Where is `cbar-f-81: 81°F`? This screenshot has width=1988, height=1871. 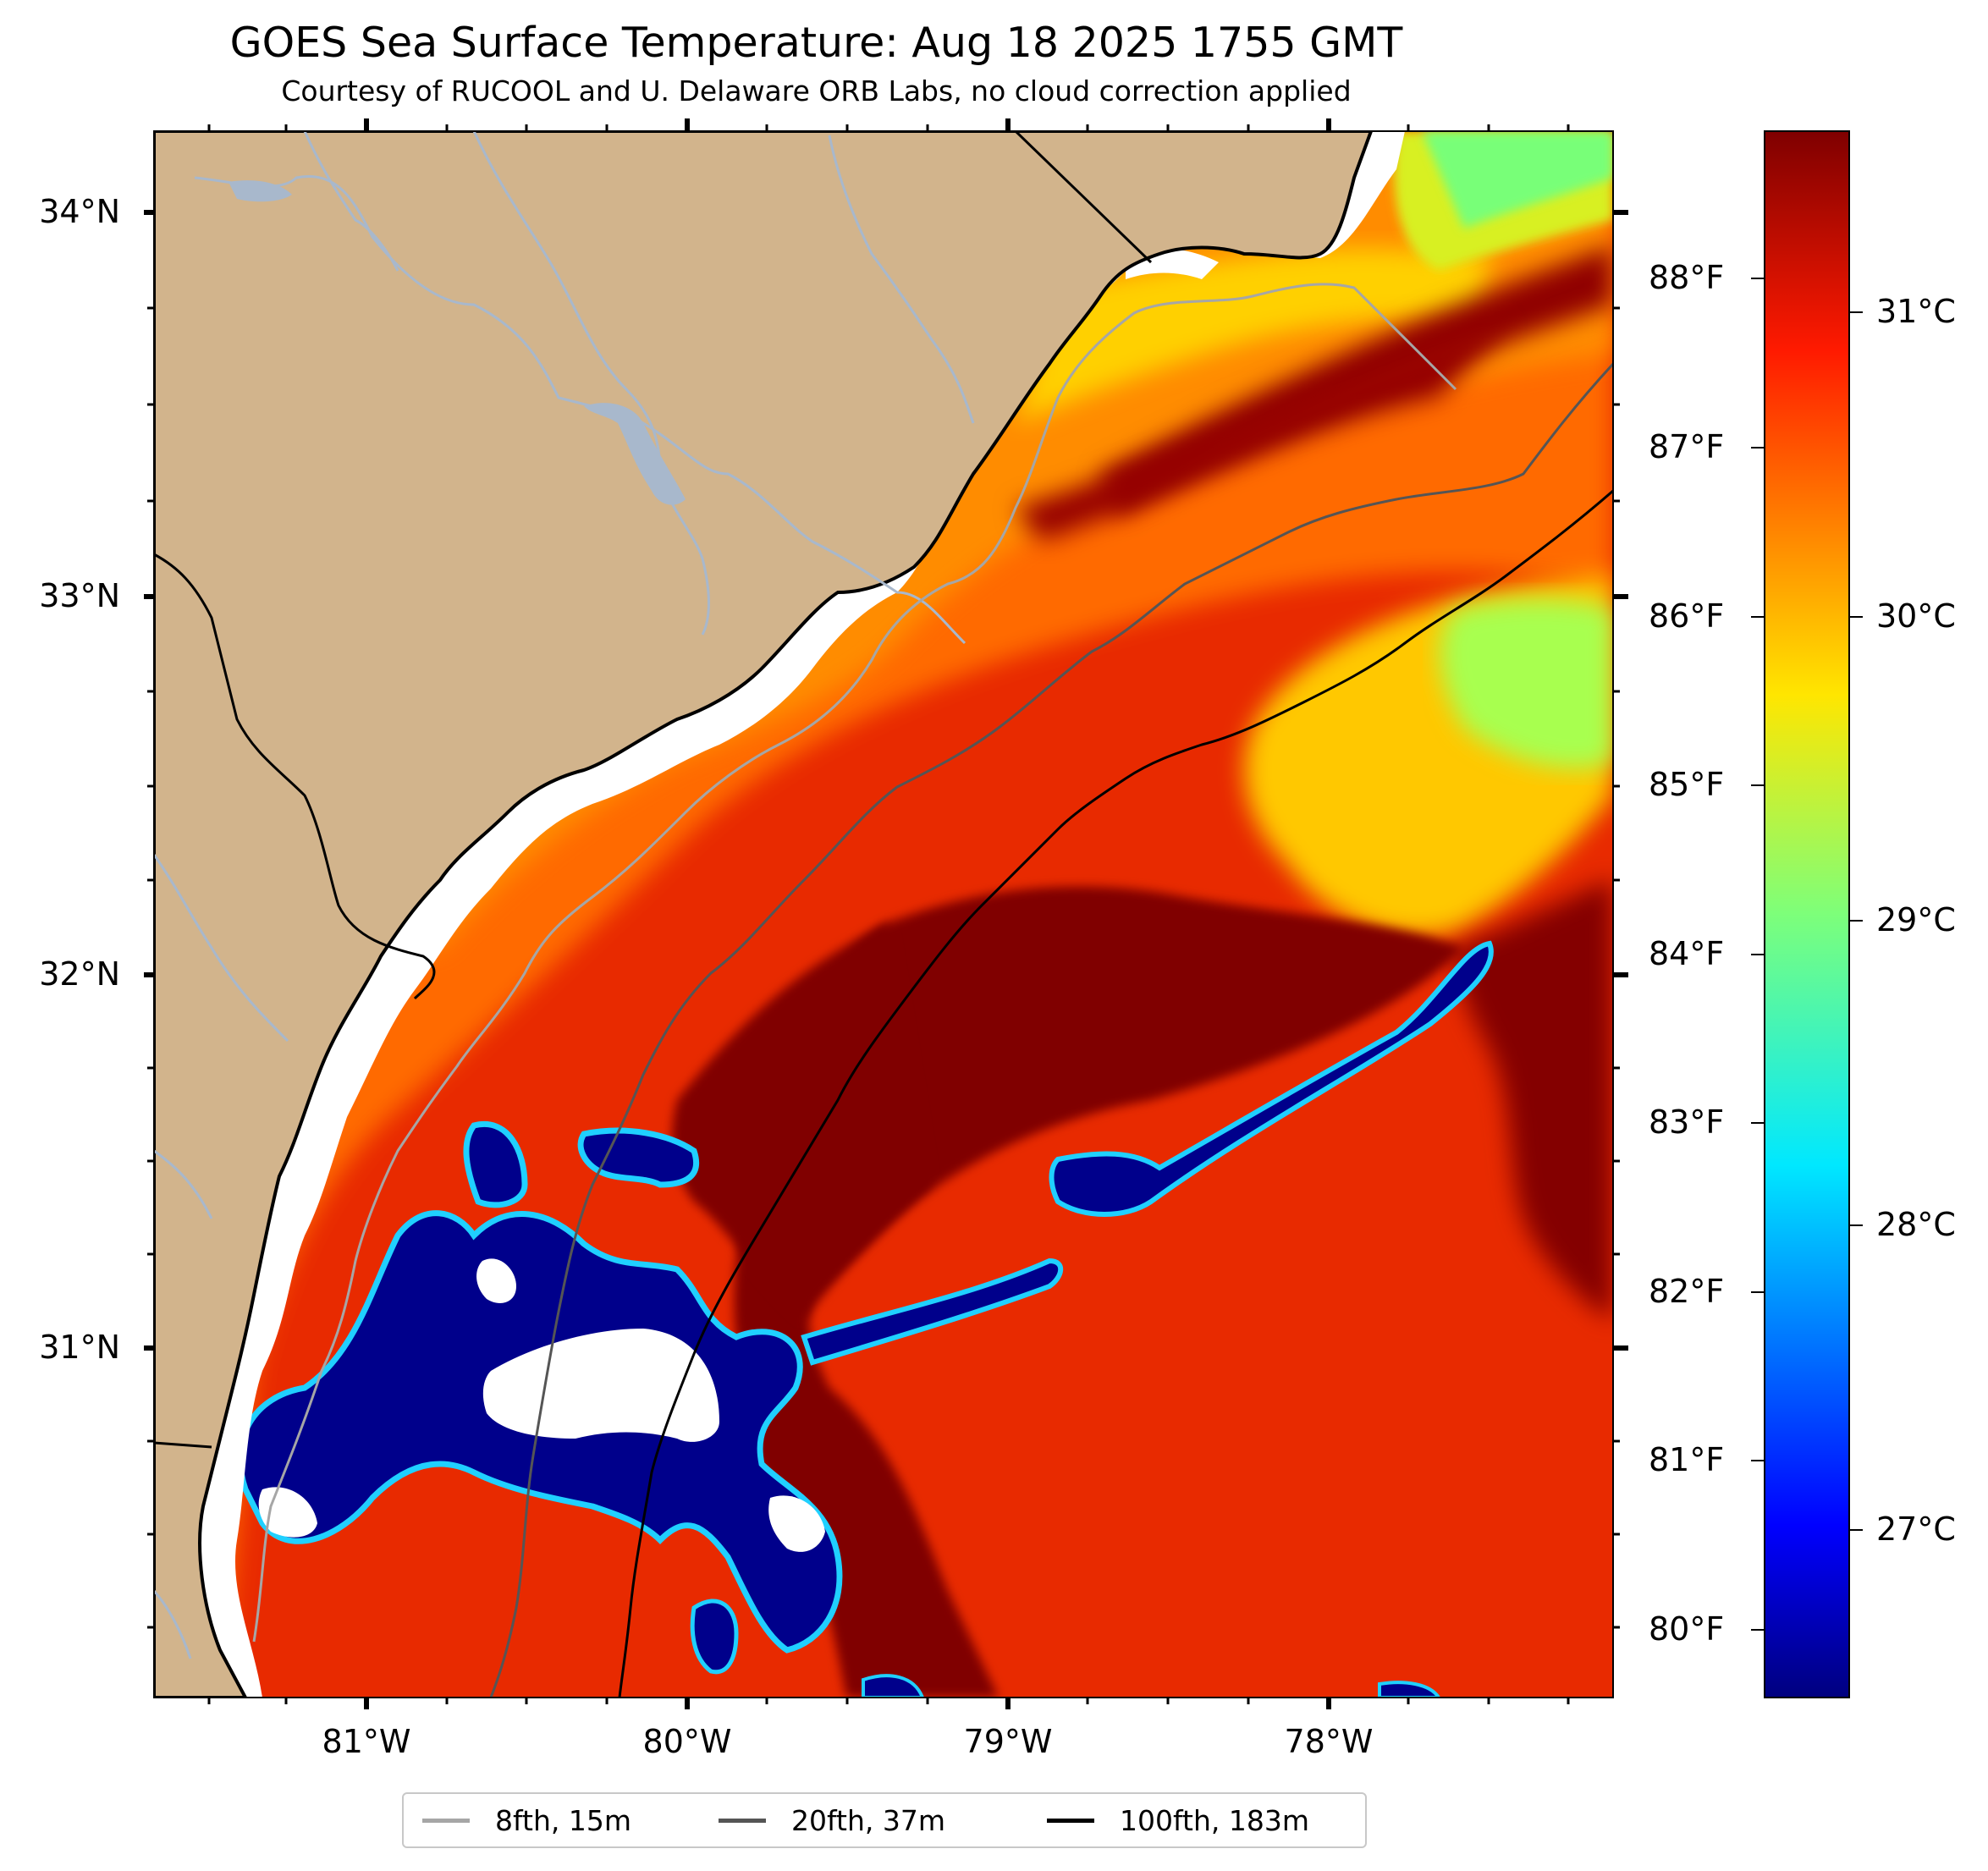 cbar-f-81: 81°F is located at coordinates (1687, 1459).